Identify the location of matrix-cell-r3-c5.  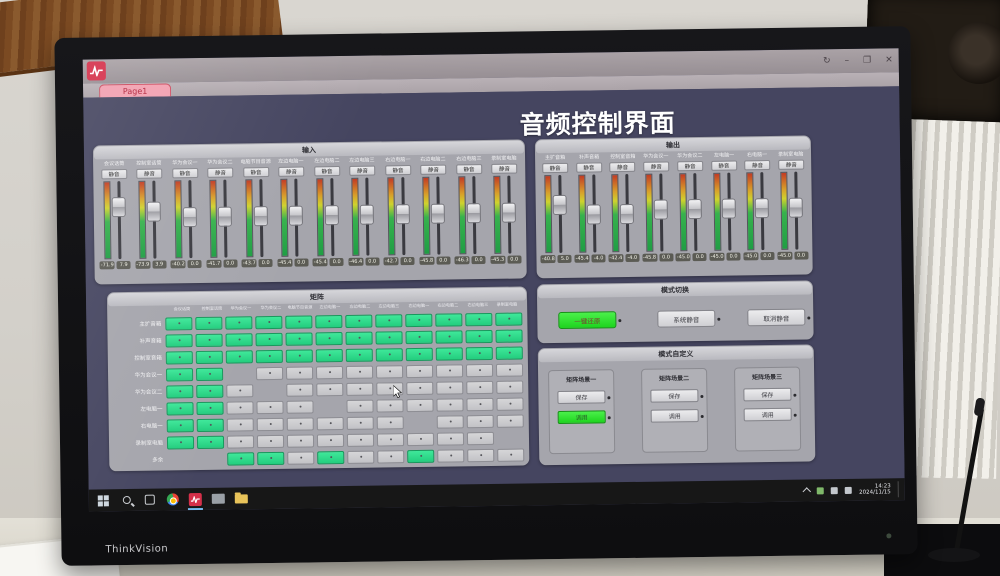
(299, 355).